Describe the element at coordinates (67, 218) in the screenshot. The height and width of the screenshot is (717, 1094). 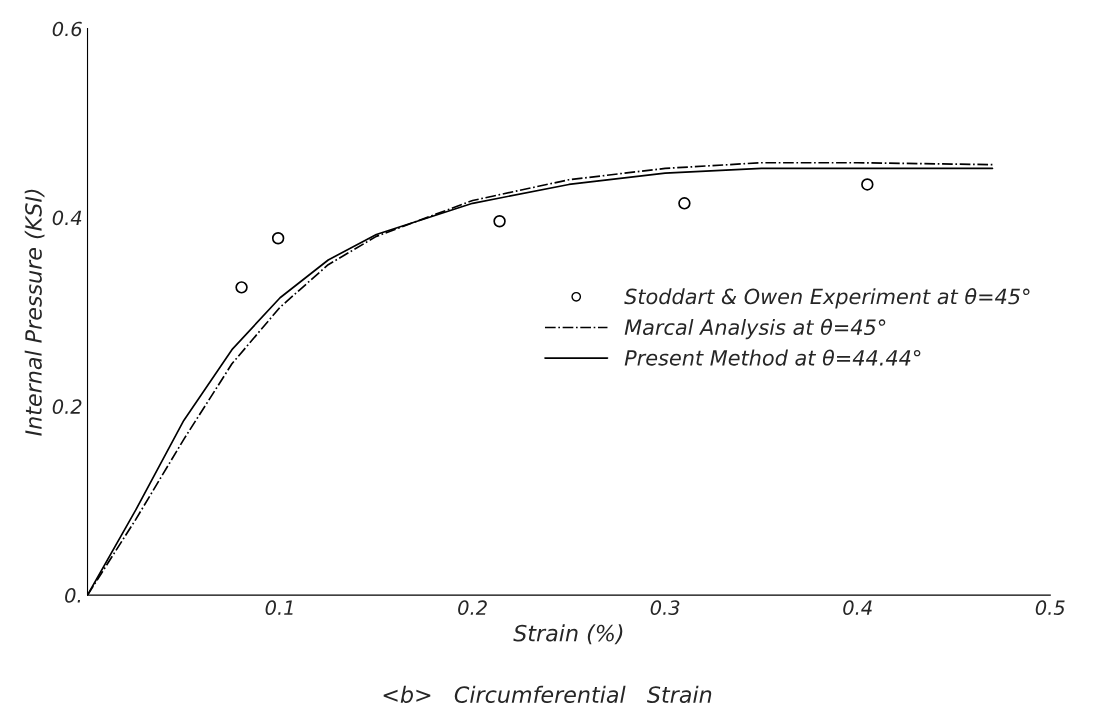
I see `y-tick-label: 0.4` at that location.